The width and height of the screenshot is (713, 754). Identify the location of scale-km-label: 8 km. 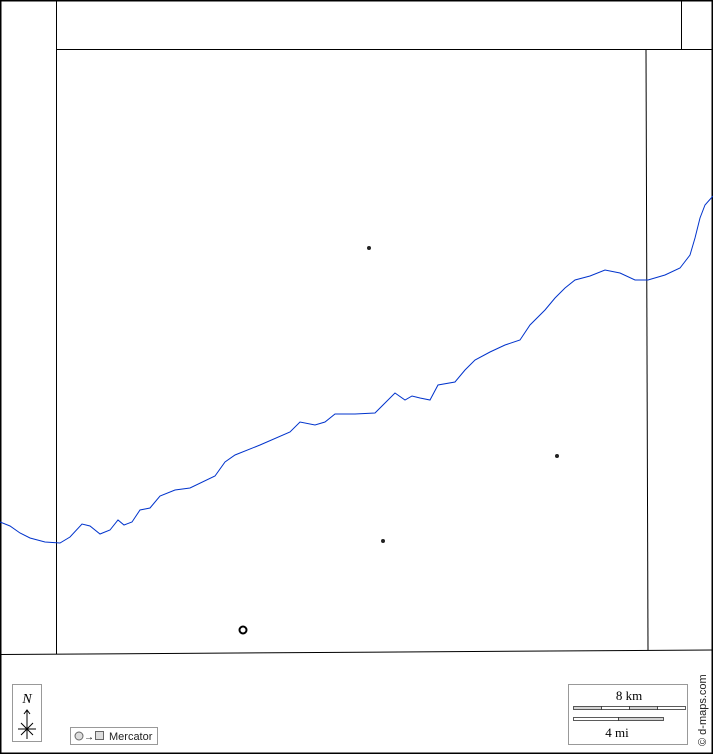
(629, 695).